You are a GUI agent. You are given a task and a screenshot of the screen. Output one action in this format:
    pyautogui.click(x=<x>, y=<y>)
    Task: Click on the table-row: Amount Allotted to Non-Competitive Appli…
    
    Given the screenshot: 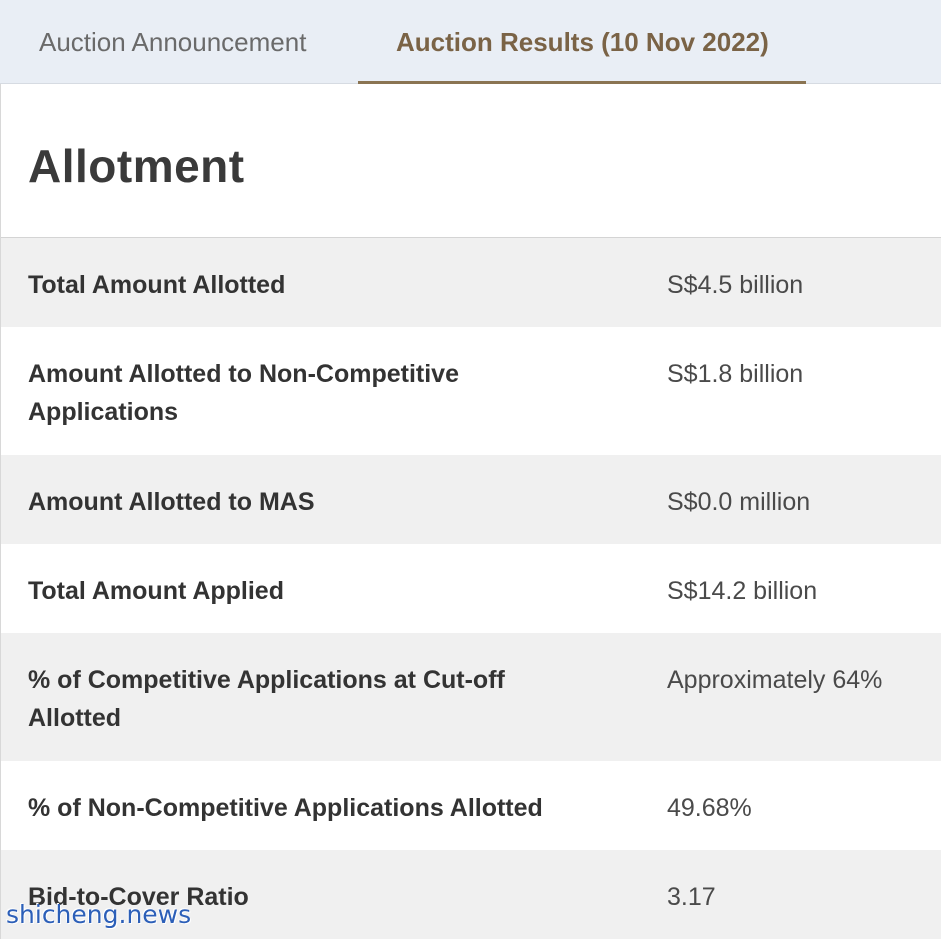 What is the action you would take?
    pyautogui.click(x=471, y=391)
    